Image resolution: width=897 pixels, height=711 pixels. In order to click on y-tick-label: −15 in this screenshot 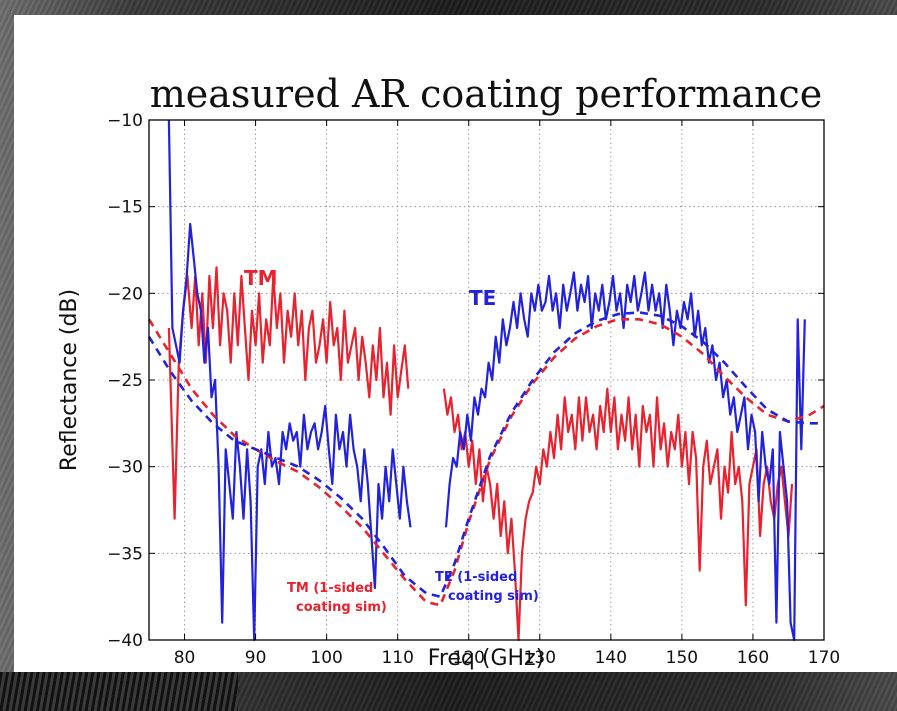, I will do `click(125, 208)`.